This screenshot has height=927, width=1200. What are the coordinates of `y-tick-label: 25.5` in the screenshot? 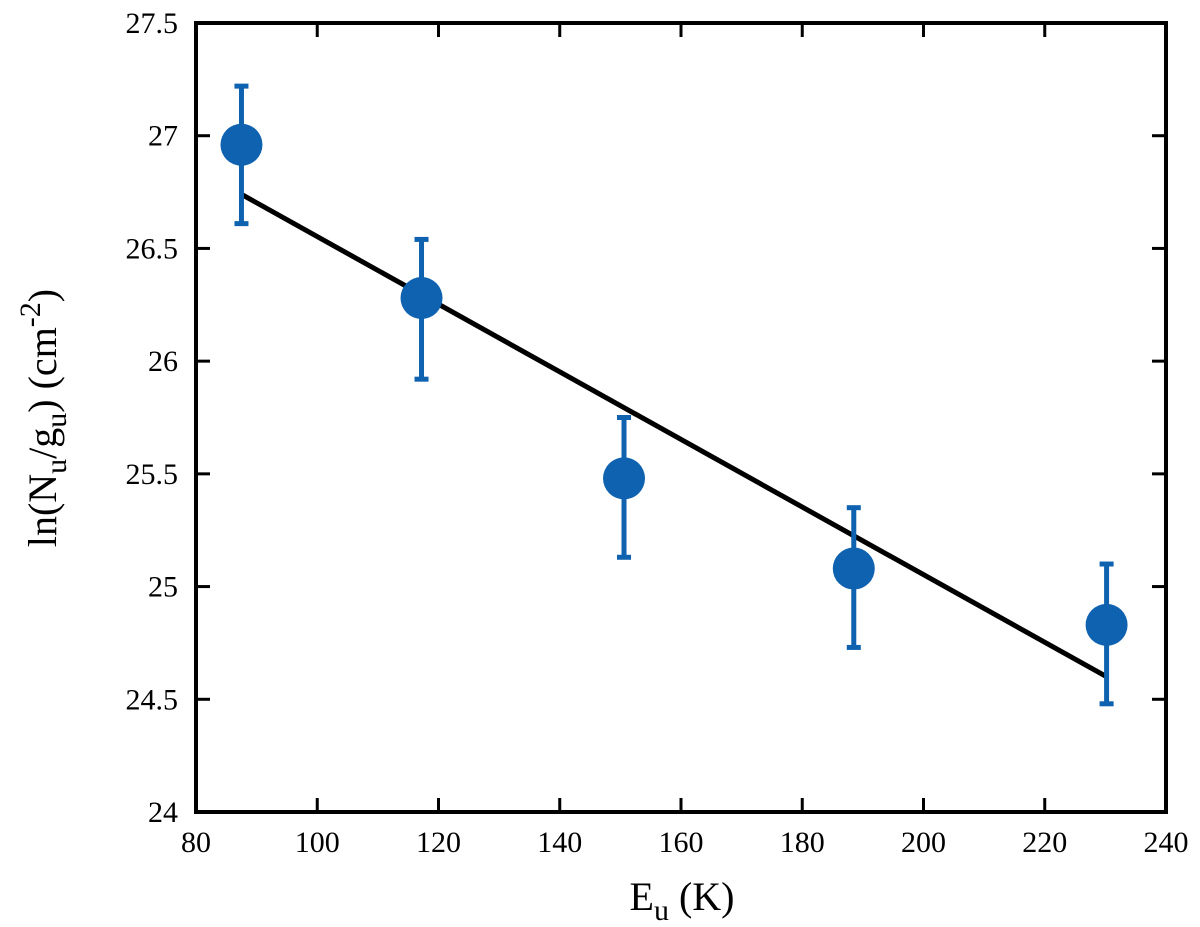 It's located at (152, 474).